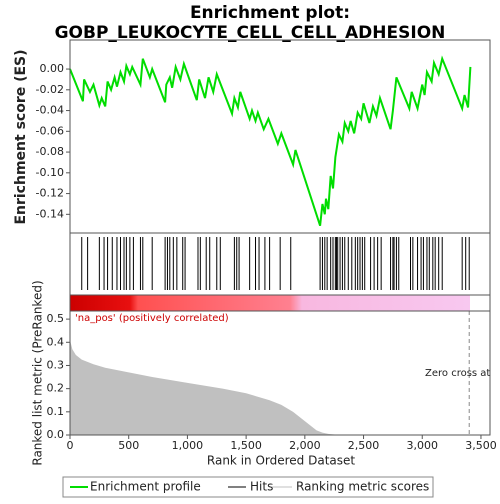 The height and width of the screenshot is (504, 500). Describe the element at coordinates (457, 373) in the screenshot. I see `annotation: Zero cross at` at that location.